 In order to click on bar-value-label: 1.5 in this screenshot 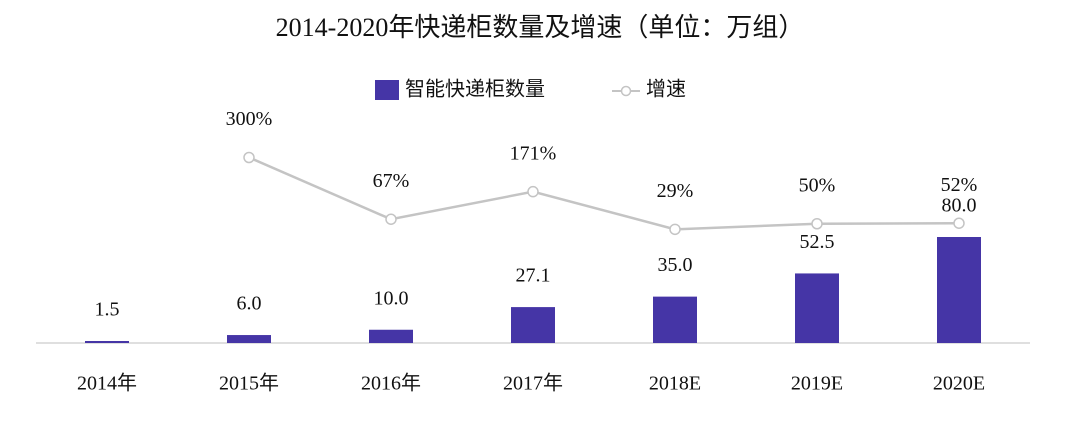, I will do `click(107, 310)`.